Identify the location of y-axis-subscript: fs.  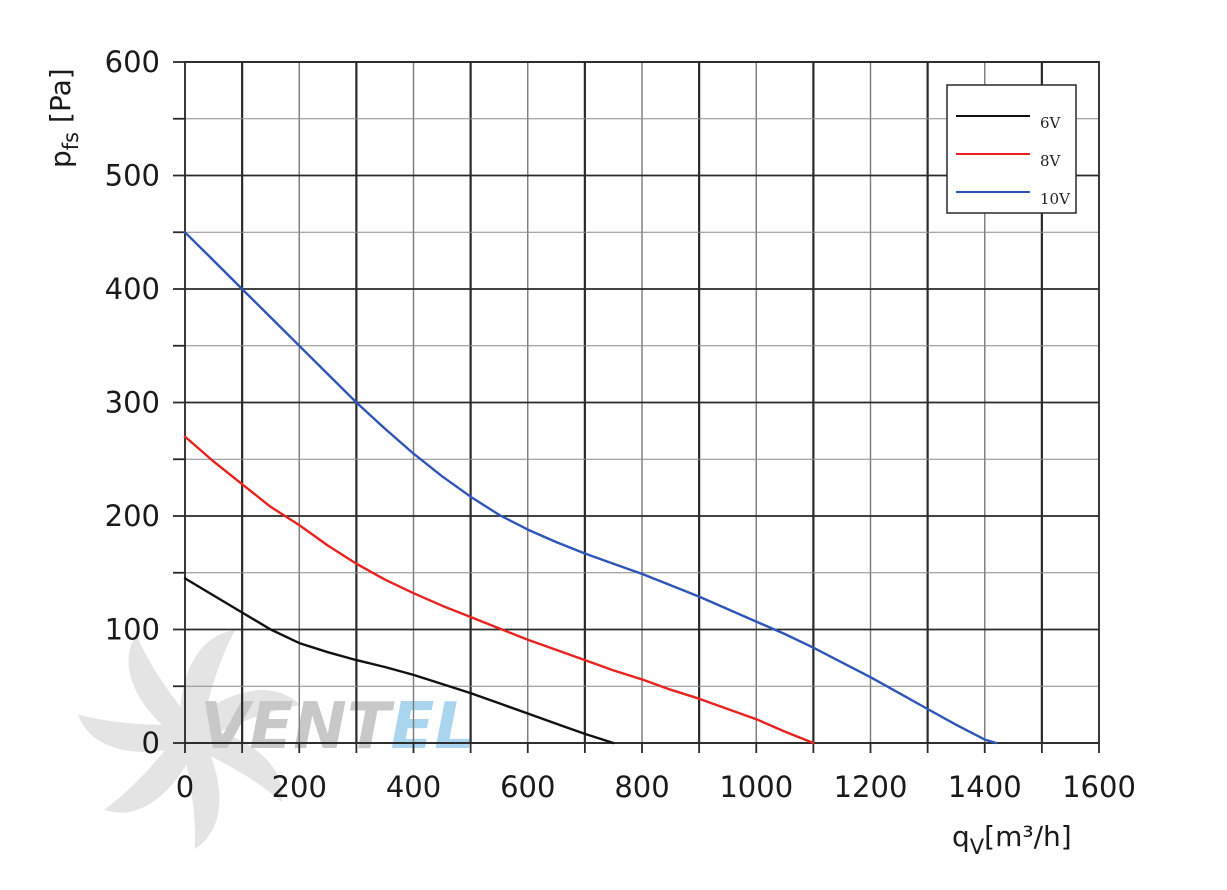
(71, 141).